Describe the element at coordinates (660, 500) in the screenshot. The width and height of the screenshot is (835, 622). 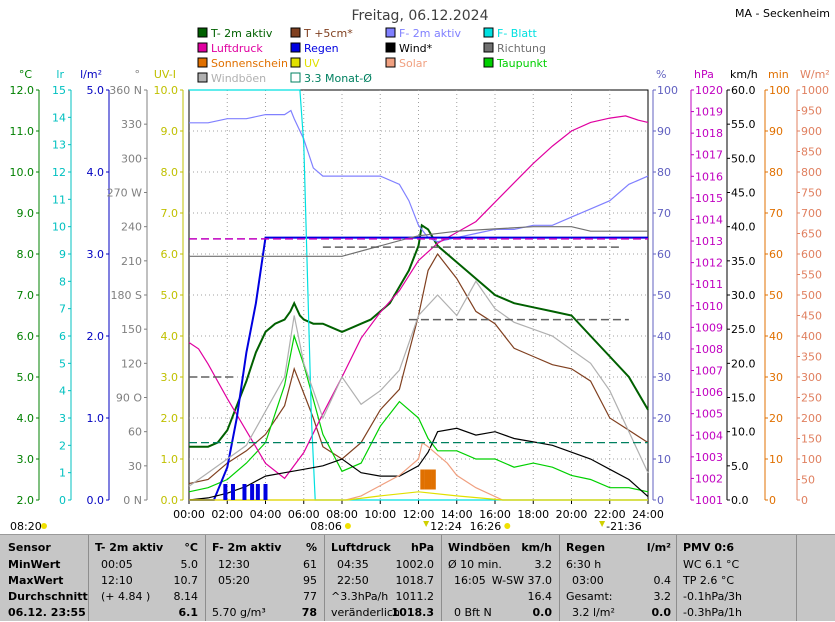
I see `right-tick-label: 0` at that location.